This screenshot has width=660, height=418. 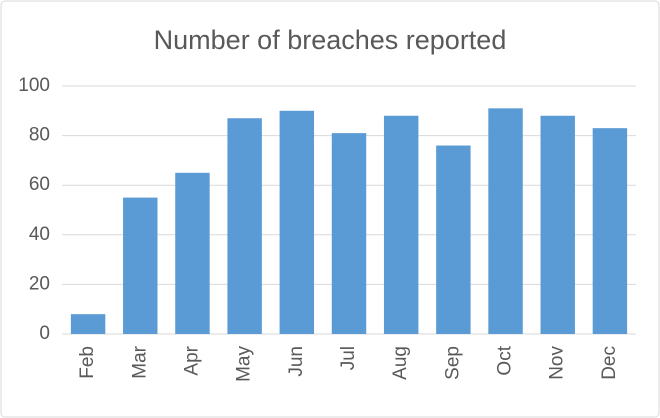 What do you see at coordinates (139, 361) in the screenshot?
I see `x-tick-label: Mar` at bounding box center [139, 361].